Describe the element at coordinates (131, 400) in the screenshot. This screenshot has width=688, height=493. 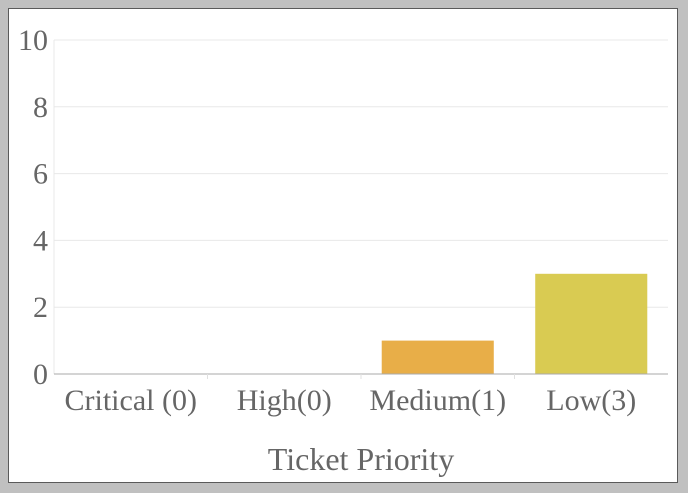
I see `x-tick-label: Critical (0)` at that location.